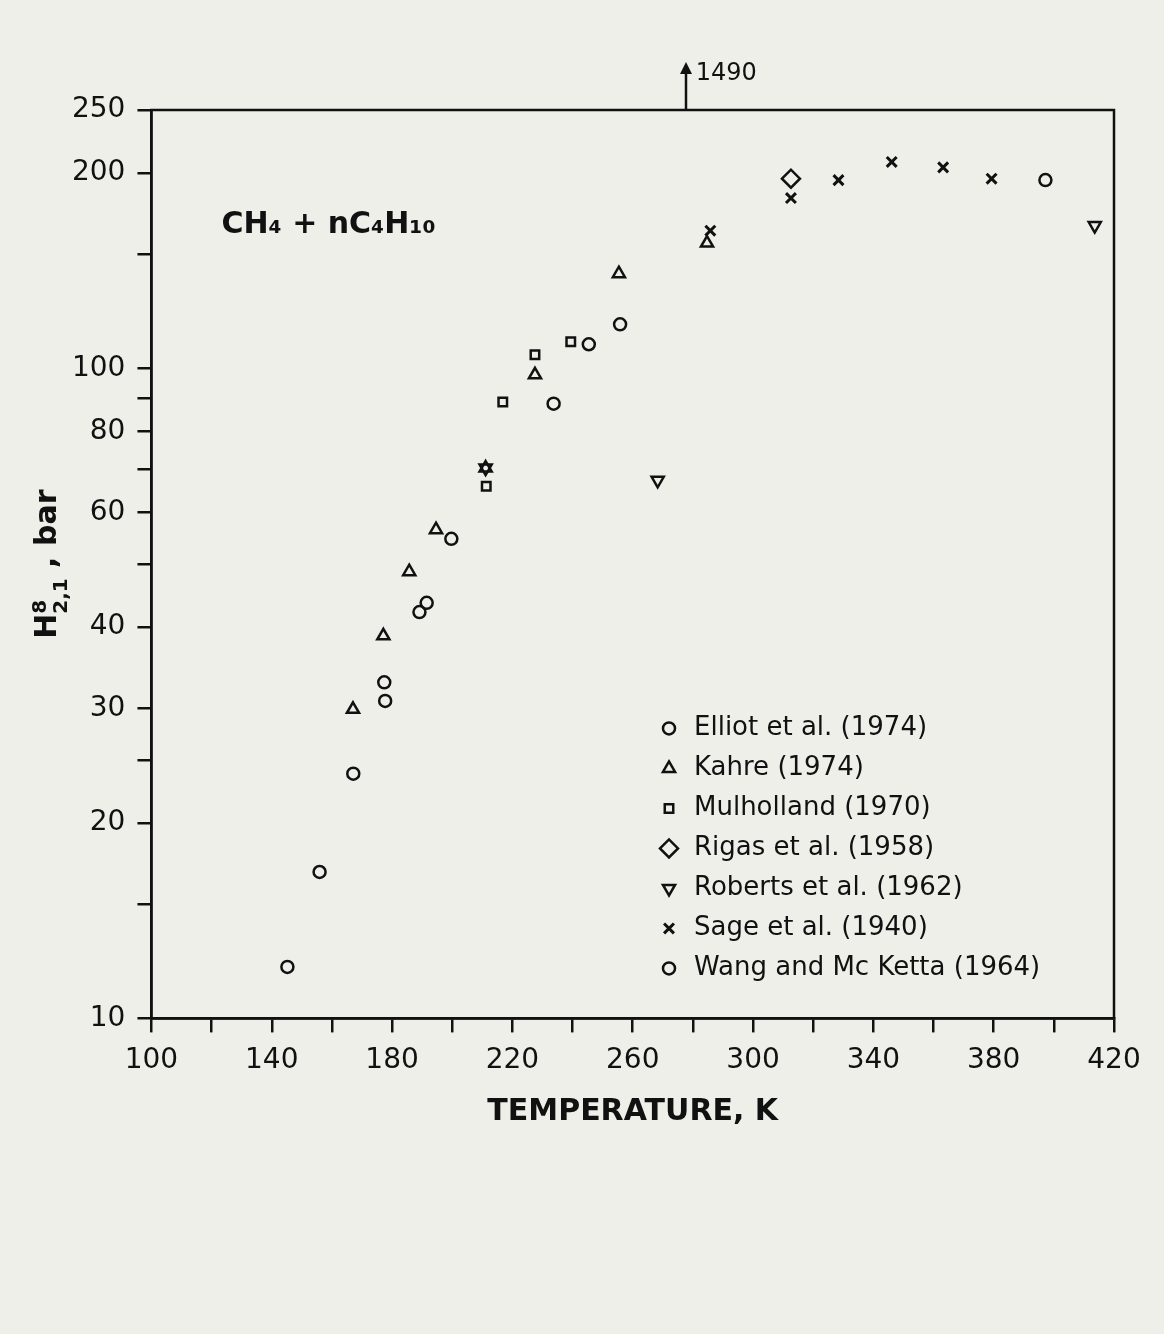 This screenshot has width=1164, height=1334. What do you see at coordinates (107, 821) in the screenshot?
I see `y-tick-label: 20` at bounding box center [107, 821].